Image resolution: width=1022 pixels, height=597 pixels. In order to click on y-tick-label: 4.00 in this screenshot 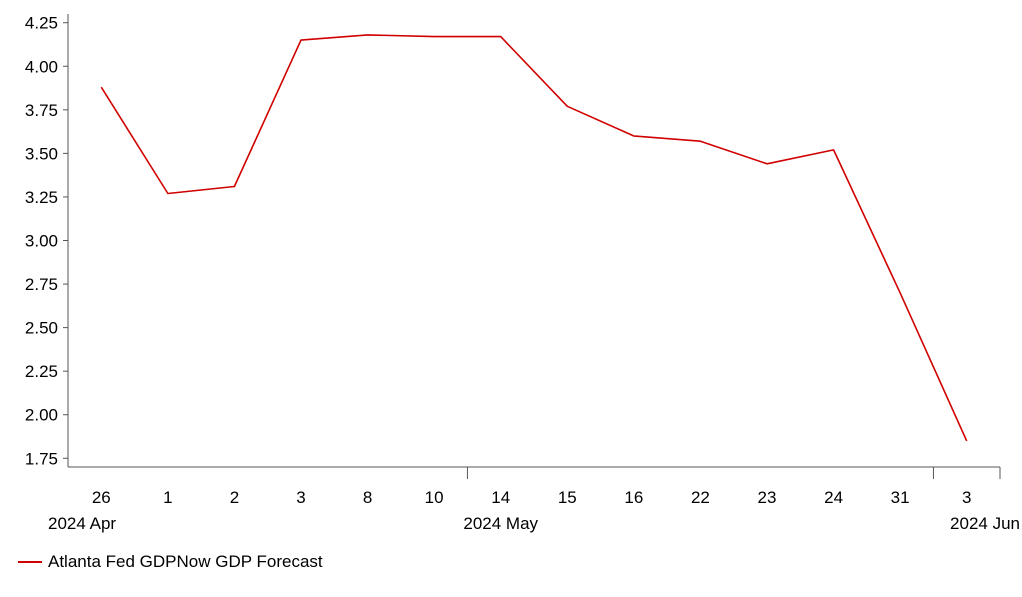, I will do `click(41, 66)`.